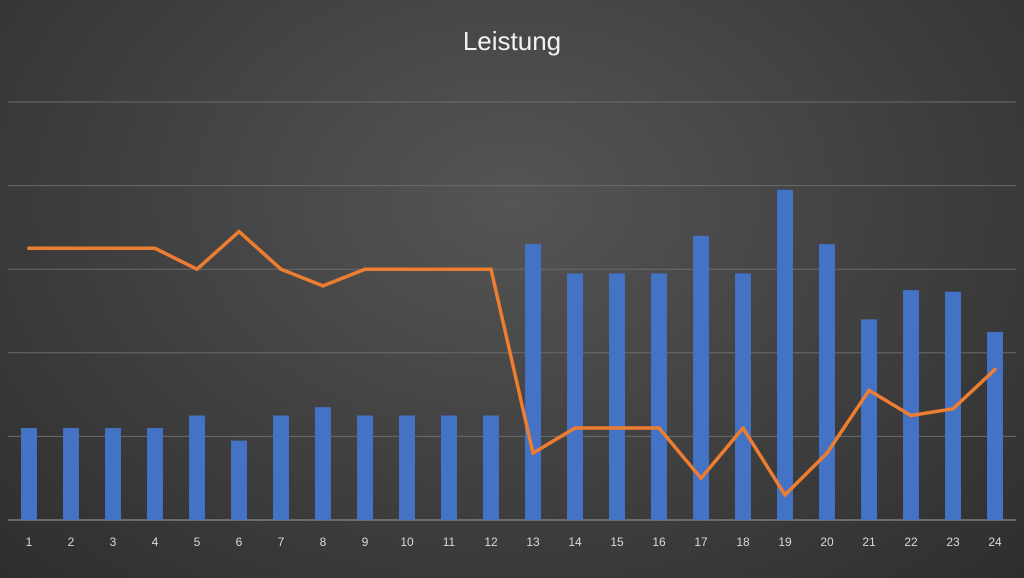 Image resolution: width=1024 pixels, height=578 pixels. What do you see at coordinates (113, 542) in the screenshot?
I see `x-tick-label: 3` at bounding box center [113, 542].